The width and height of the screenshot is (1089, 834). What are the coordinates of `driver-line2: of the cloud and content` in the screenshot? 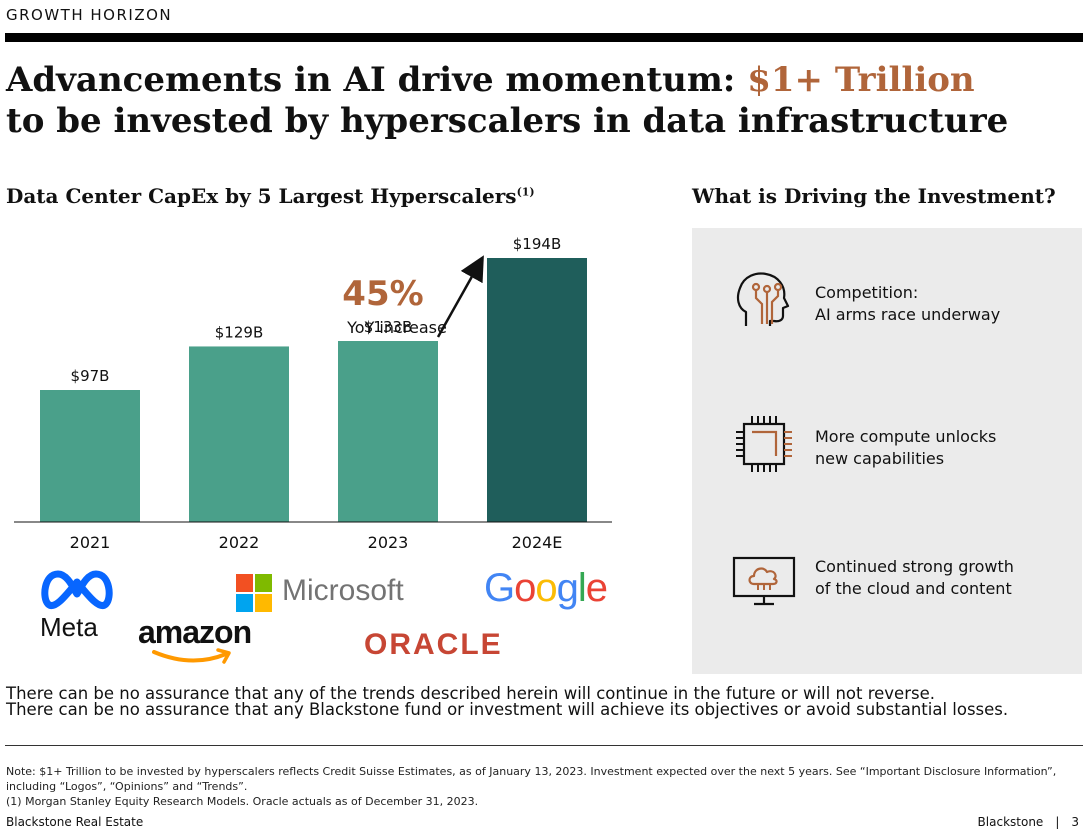 It's located at (913, 588).